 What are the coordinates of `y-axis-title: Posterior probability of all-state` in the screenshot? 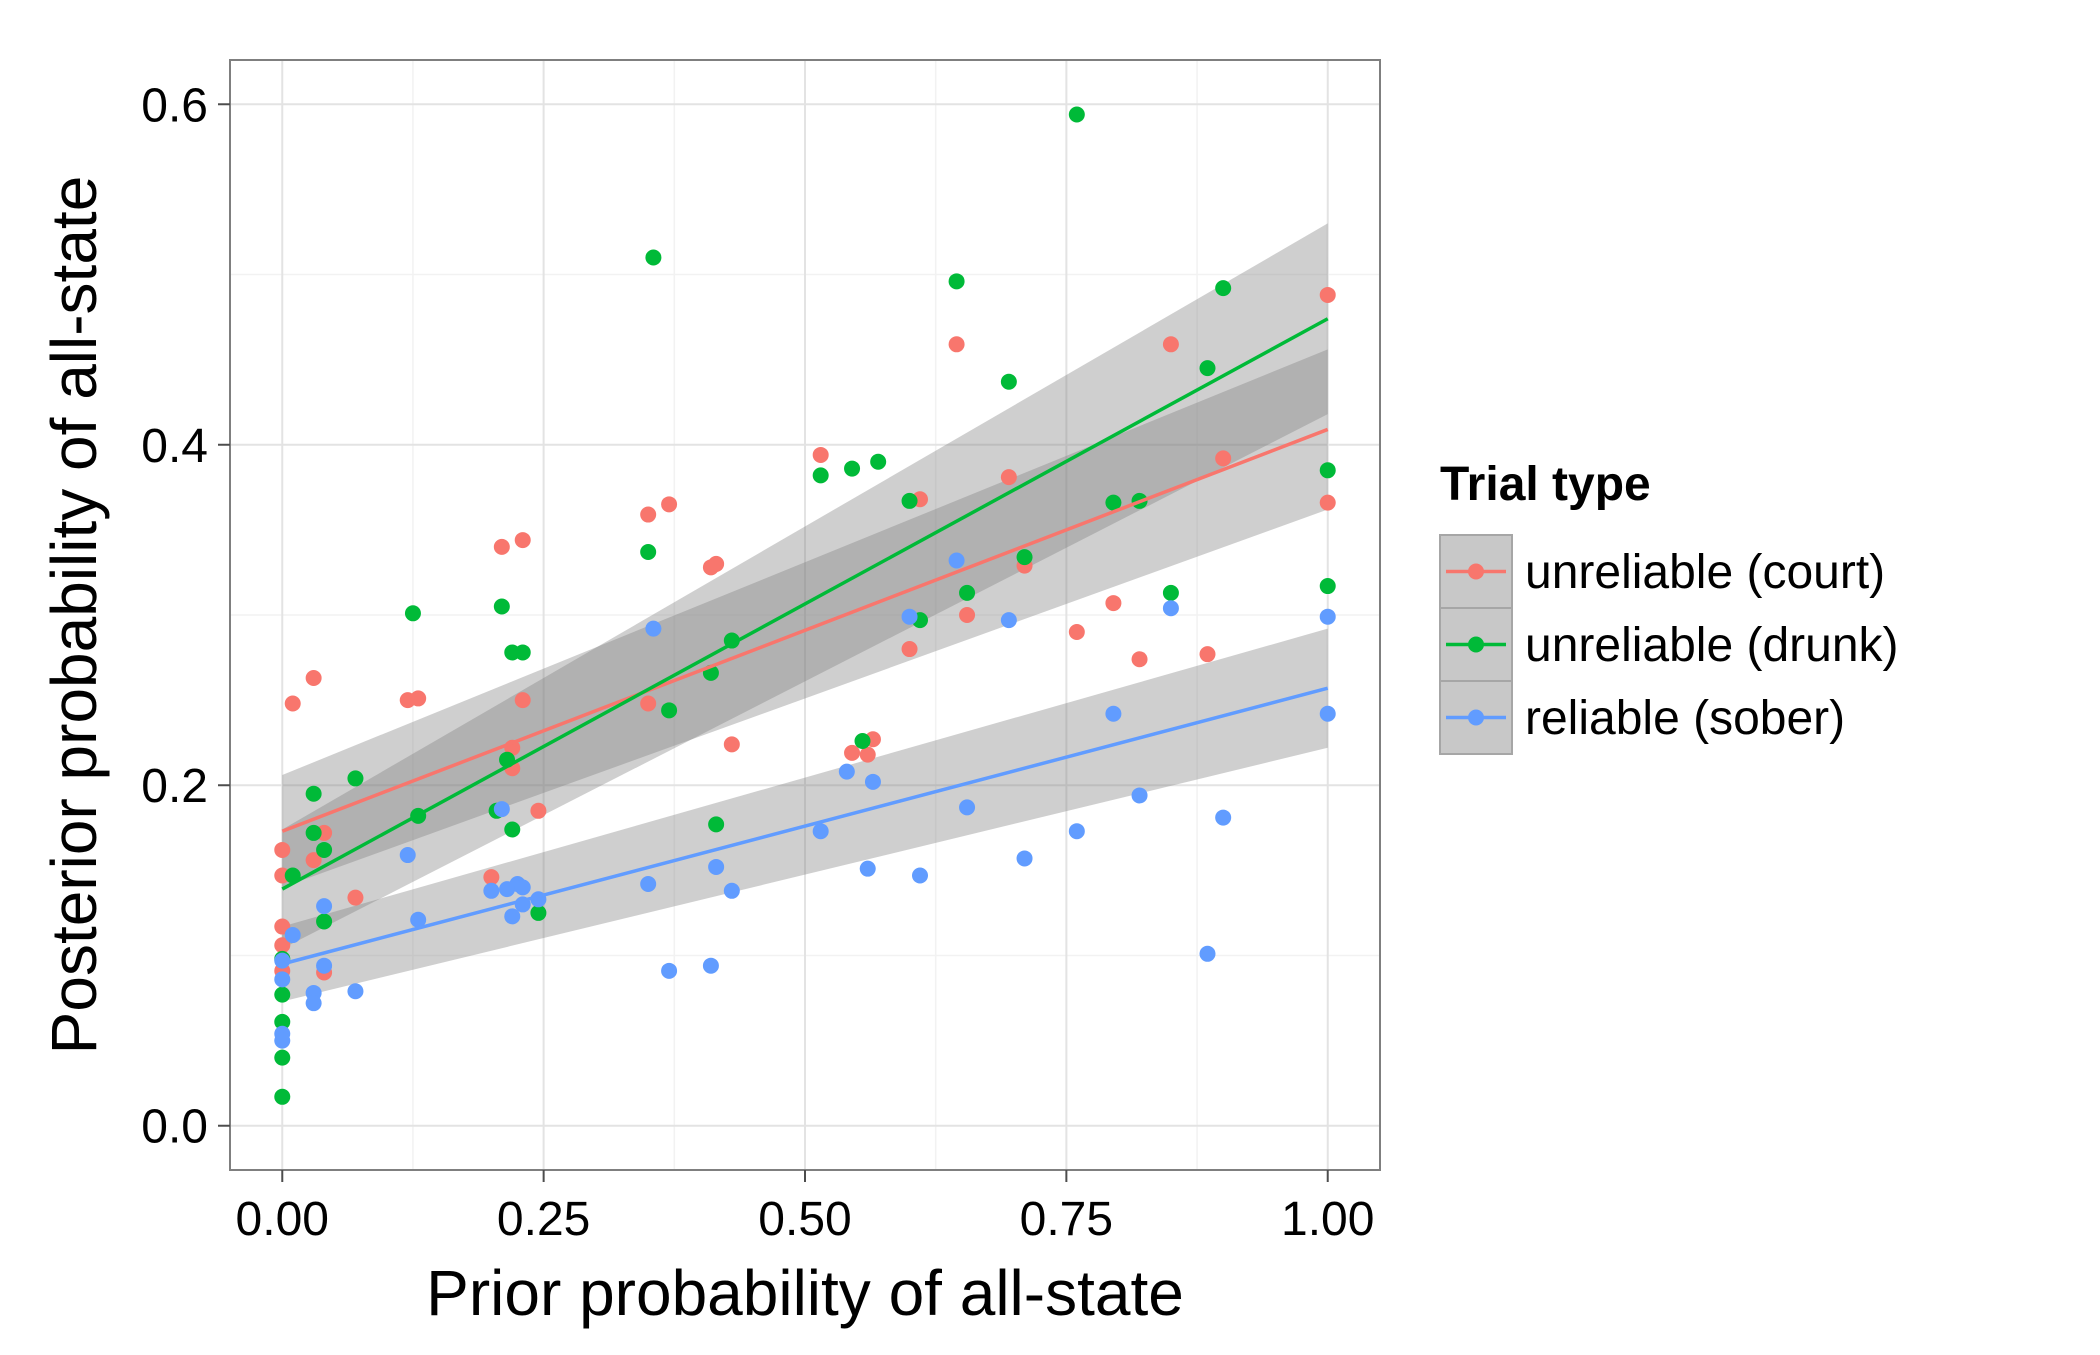 It's located at (74, 615).